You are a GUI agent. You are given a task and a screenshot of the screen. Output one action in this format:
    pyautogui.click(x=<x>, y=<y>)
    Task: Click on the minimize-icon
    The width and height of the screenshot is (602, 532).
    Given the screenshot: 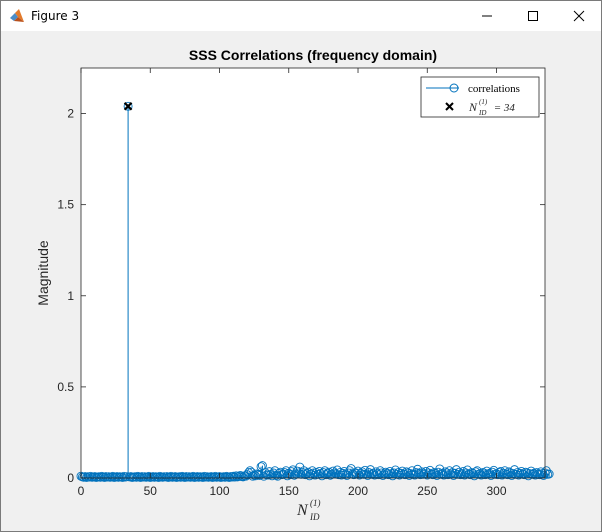 What is the action you would take?
    pyautogui.click(x=487, y=16)
    